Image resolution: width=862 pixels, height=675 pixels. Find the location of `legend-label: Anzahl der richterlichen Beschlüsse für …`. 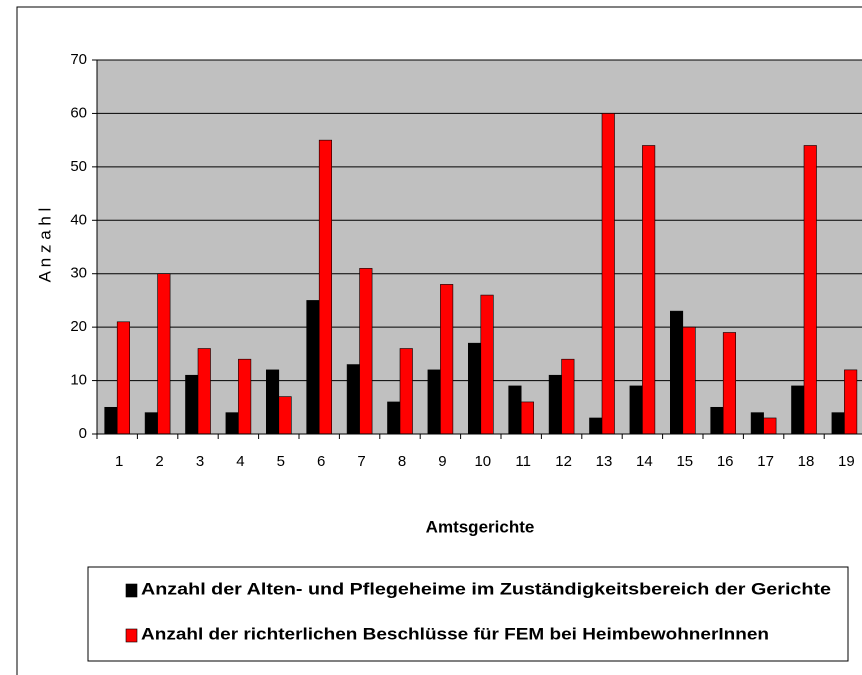

legend-label: Anzahl der richterlichen Beschlüsse für … is located at coordinates (455, 633).